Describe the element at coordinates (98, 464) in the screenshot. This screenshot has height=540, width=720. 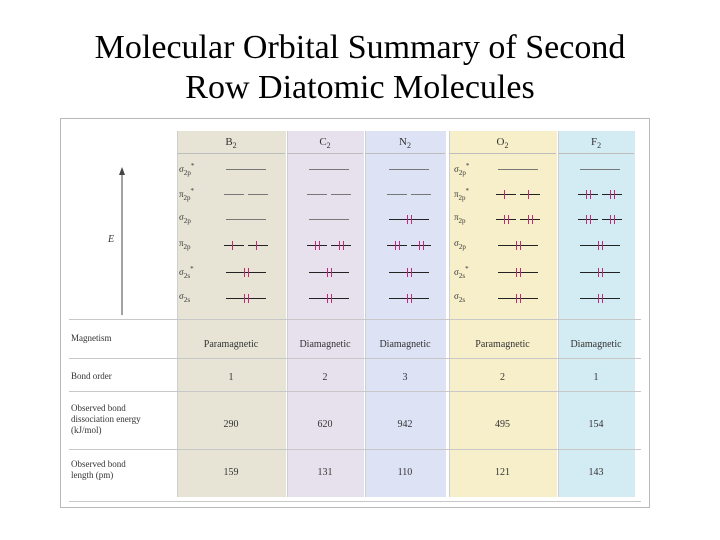
I see `property-label-line: Observed bond` at that location.